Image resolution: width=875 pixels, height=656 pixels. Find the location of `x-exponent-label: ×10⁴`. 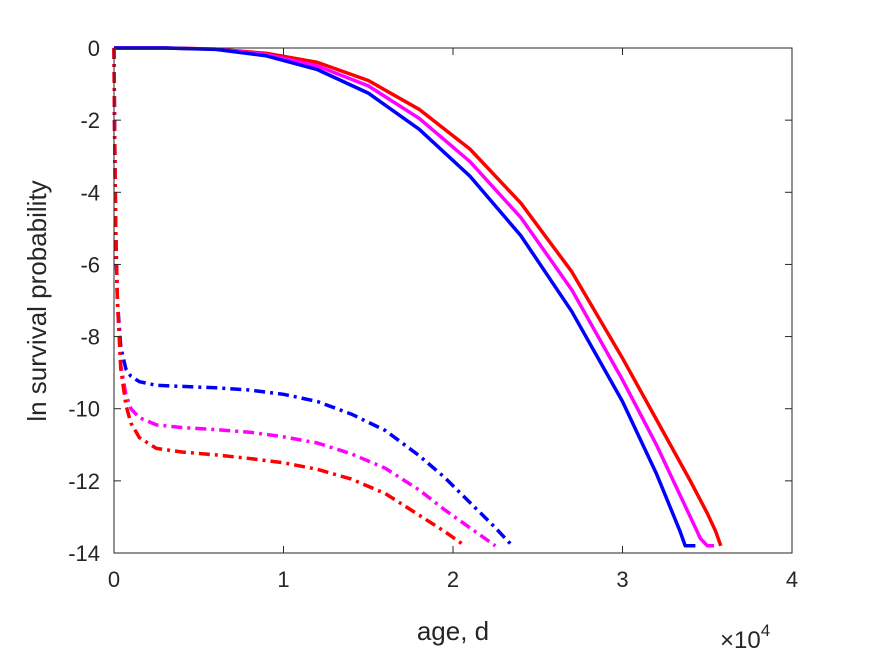

x-exponent-label: ×10⁴ is located at coordinates (745, 637).